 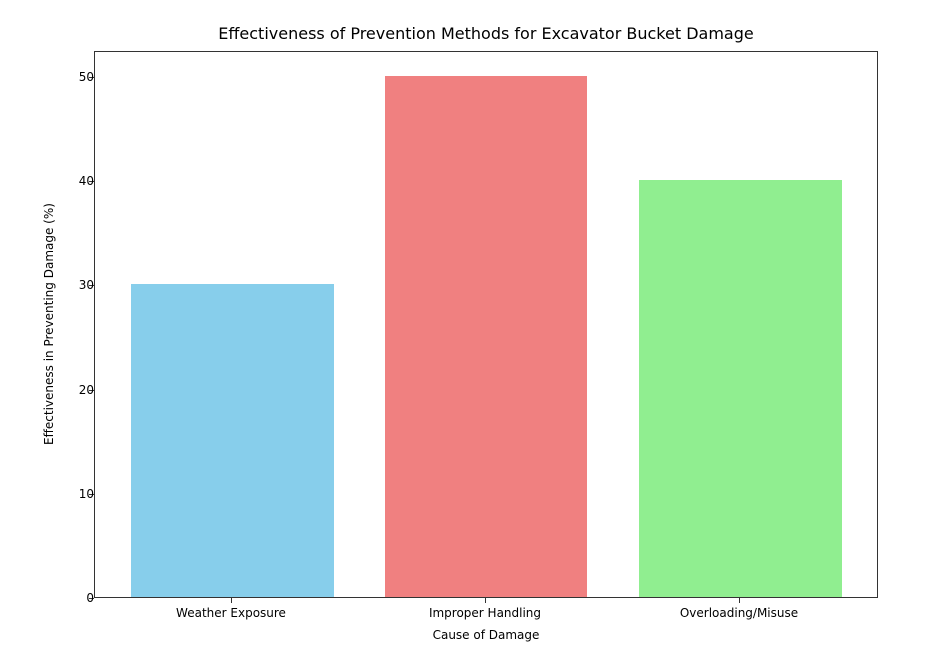 I want to click on x-axis-label: Cause of Damage, so click(x=486, y=635).